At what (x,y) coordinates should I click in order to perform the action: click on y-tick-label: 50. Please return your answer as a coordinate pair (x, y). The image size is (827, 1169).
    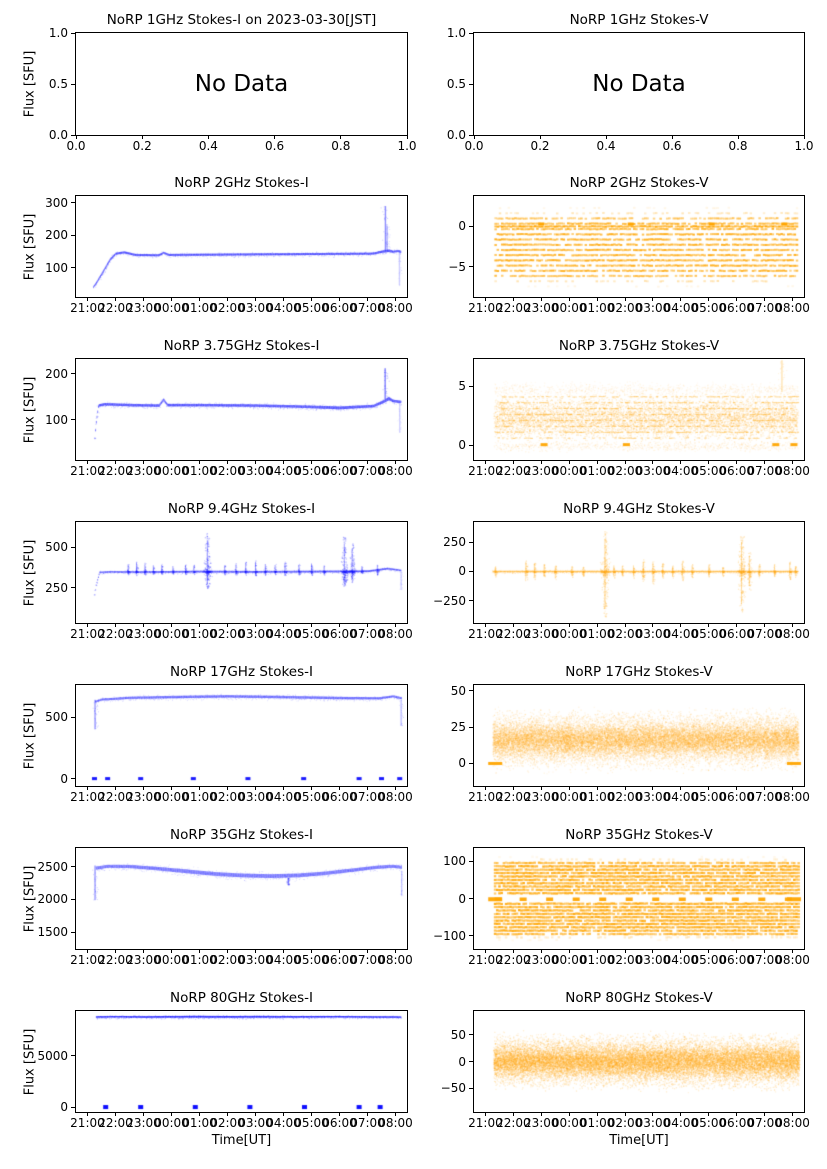
    Looking at the image, I should click on (458, 690).